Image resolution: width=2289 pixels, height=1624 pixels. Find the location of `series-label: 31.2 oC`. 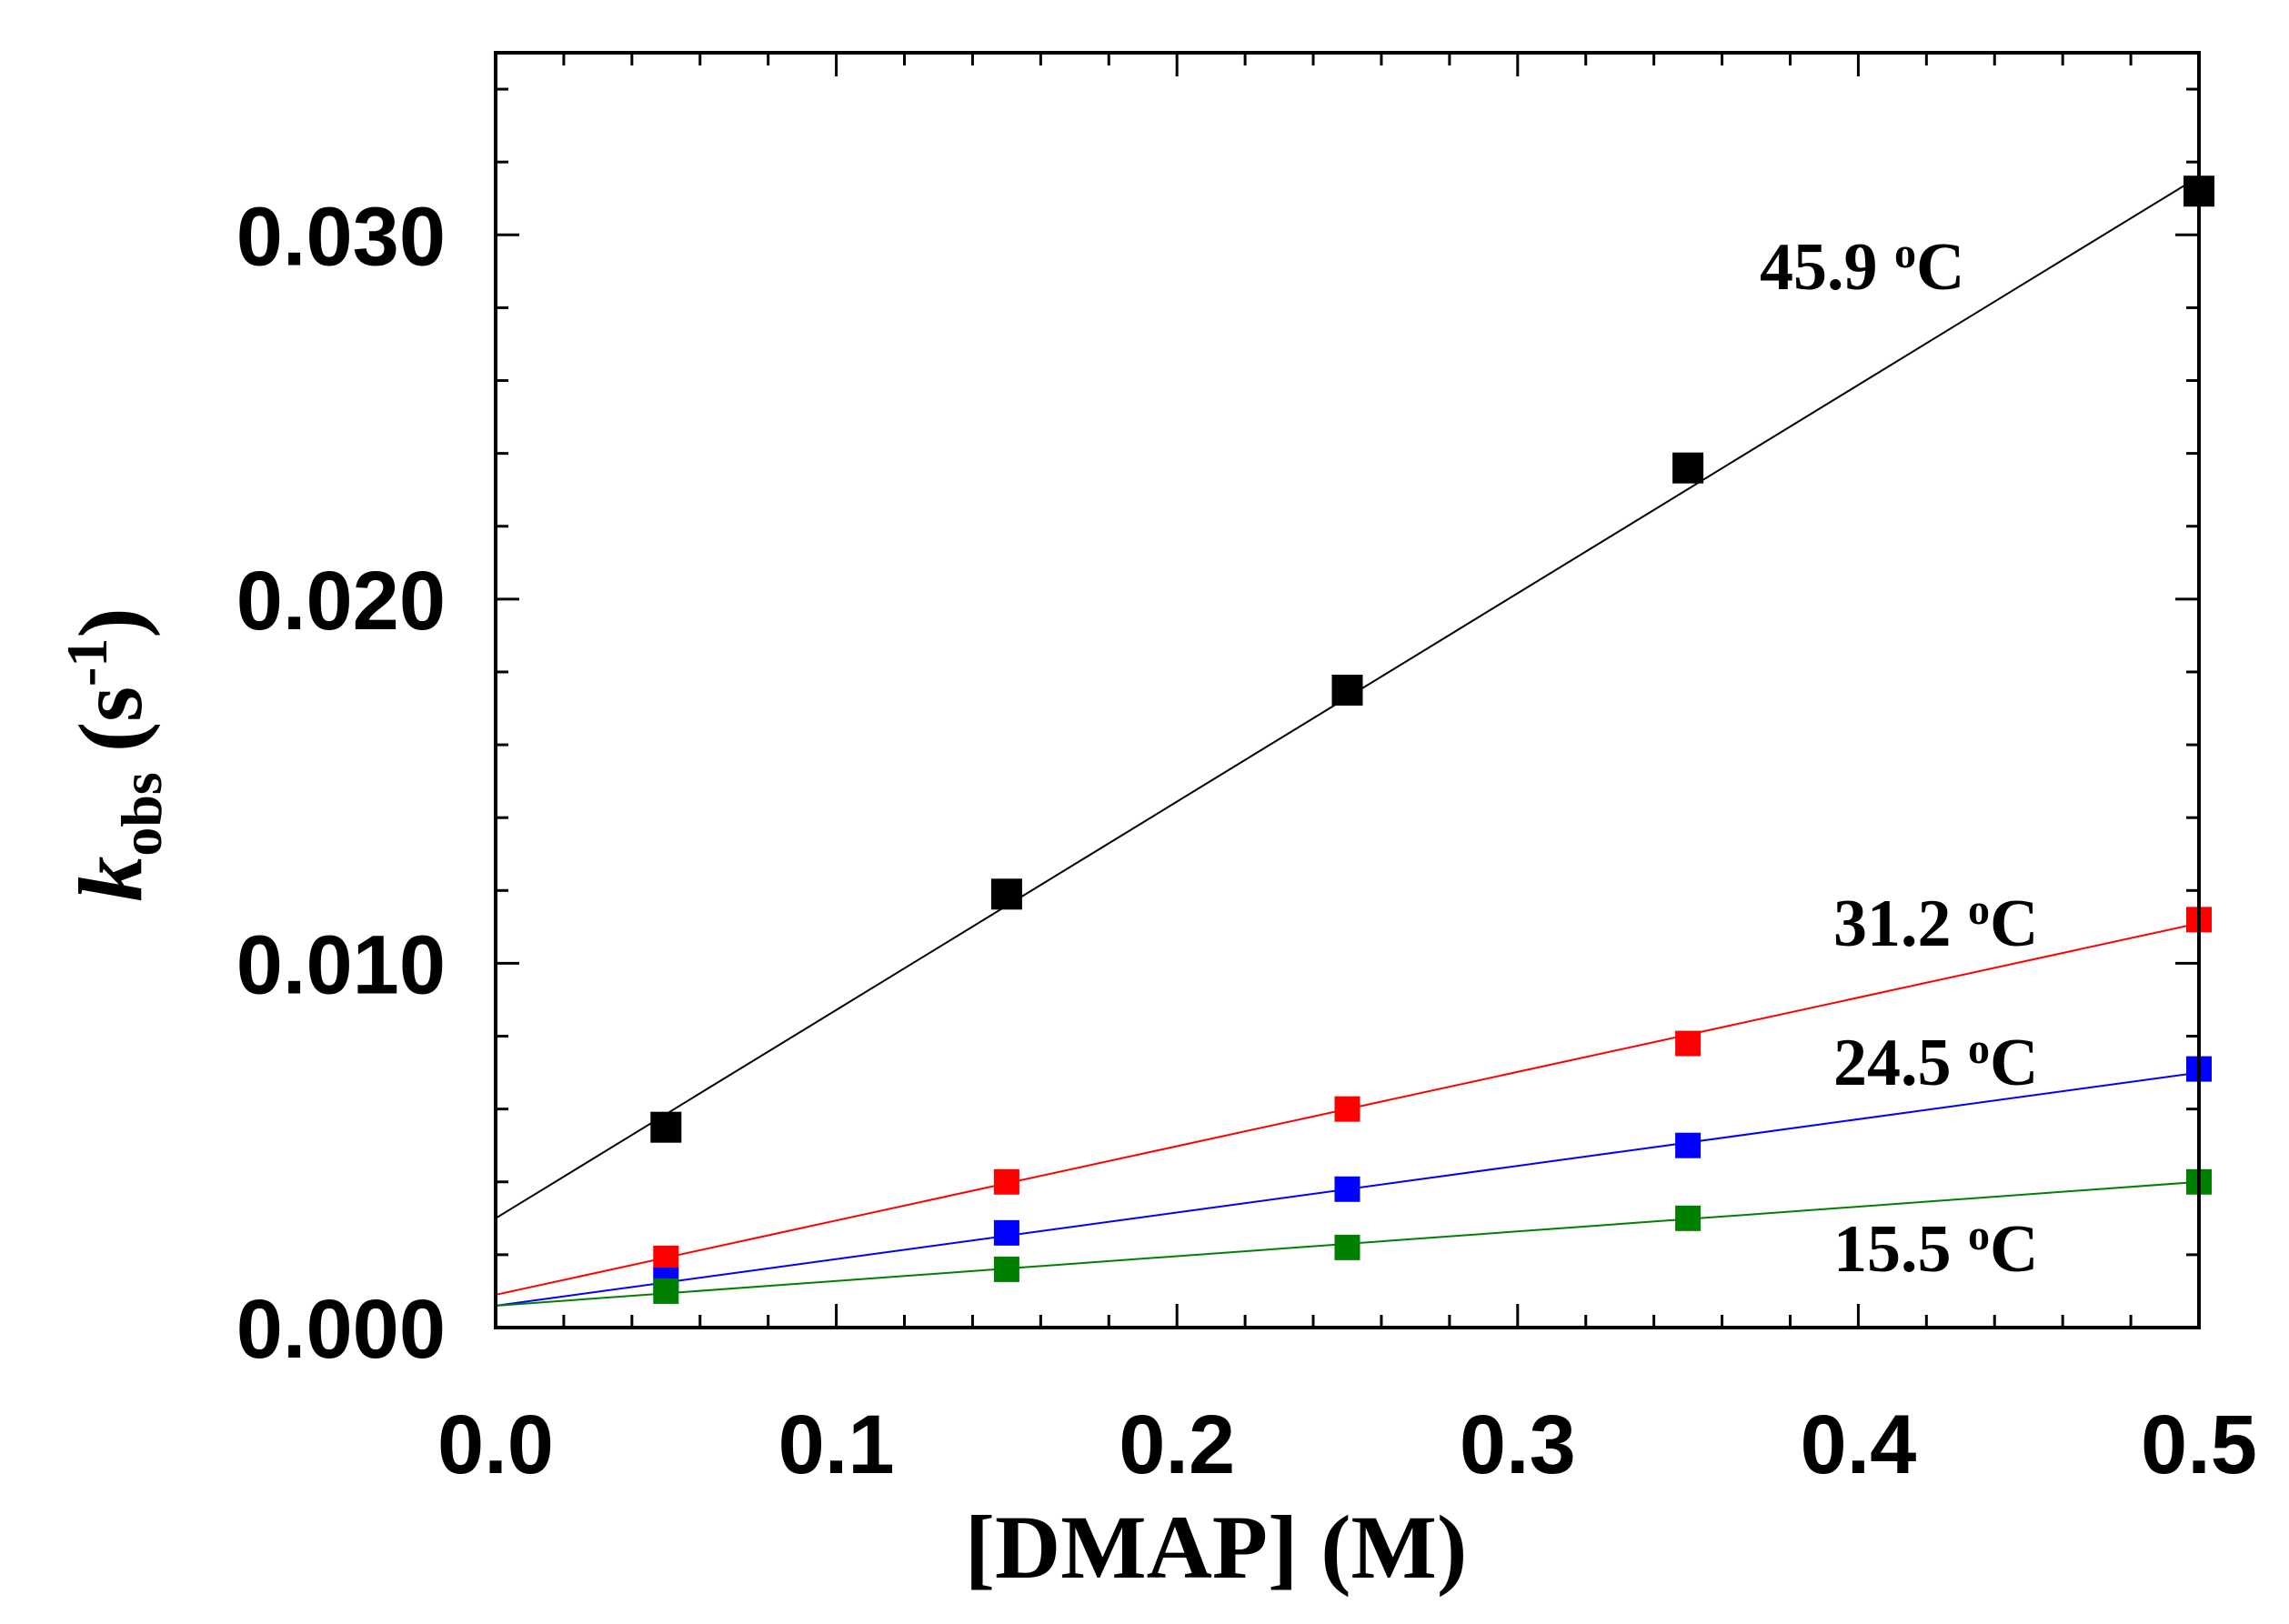

series-label: 31.2 oC is located at coordinates (1935, 923).